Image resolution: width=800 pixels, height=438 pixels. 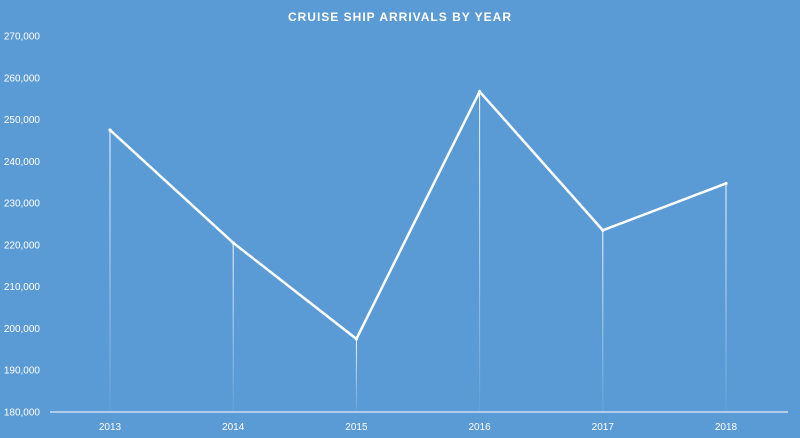 I want to click on x-tick-label: 2016, so click(x=479, y=427).